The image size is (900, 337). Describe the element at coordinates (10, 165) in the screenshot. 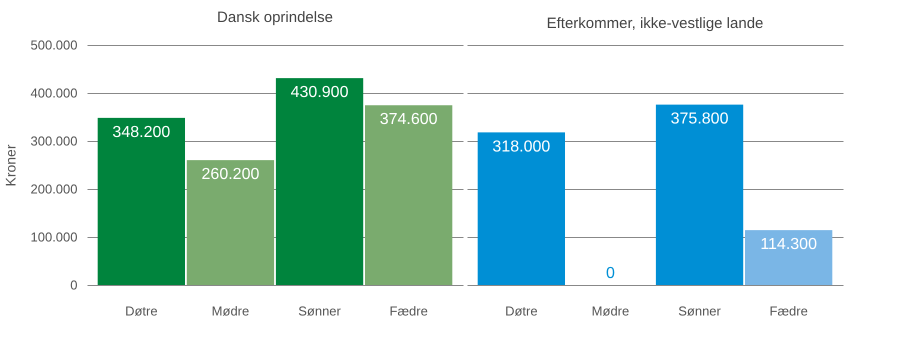

I see `y-axis-title: Kroner` at that location.